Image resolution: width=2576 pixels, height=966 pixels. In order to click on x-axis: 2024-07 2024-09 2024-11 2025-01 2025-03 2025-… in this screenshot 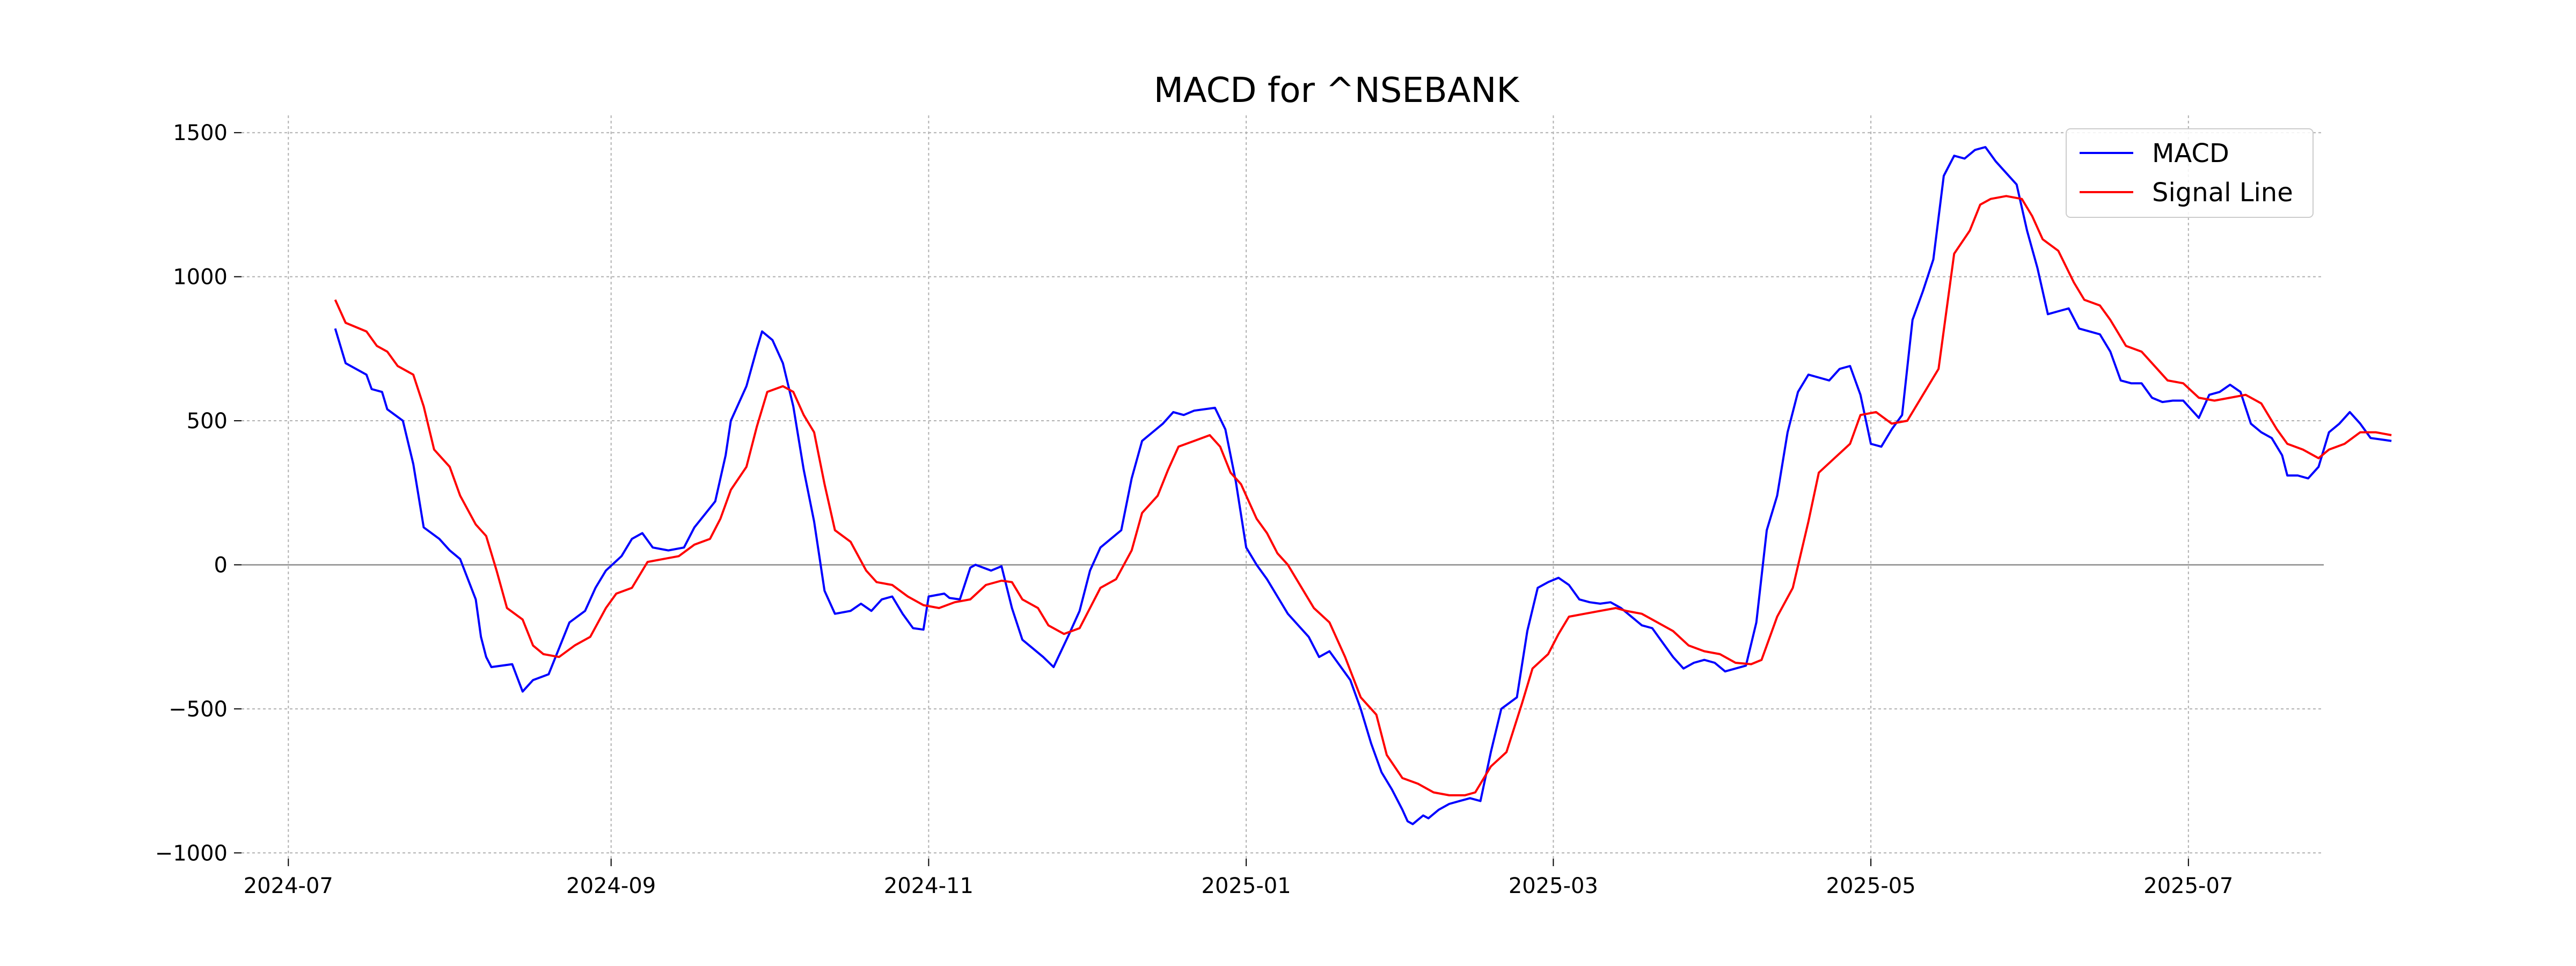, I will do `click(1238, 878)`.